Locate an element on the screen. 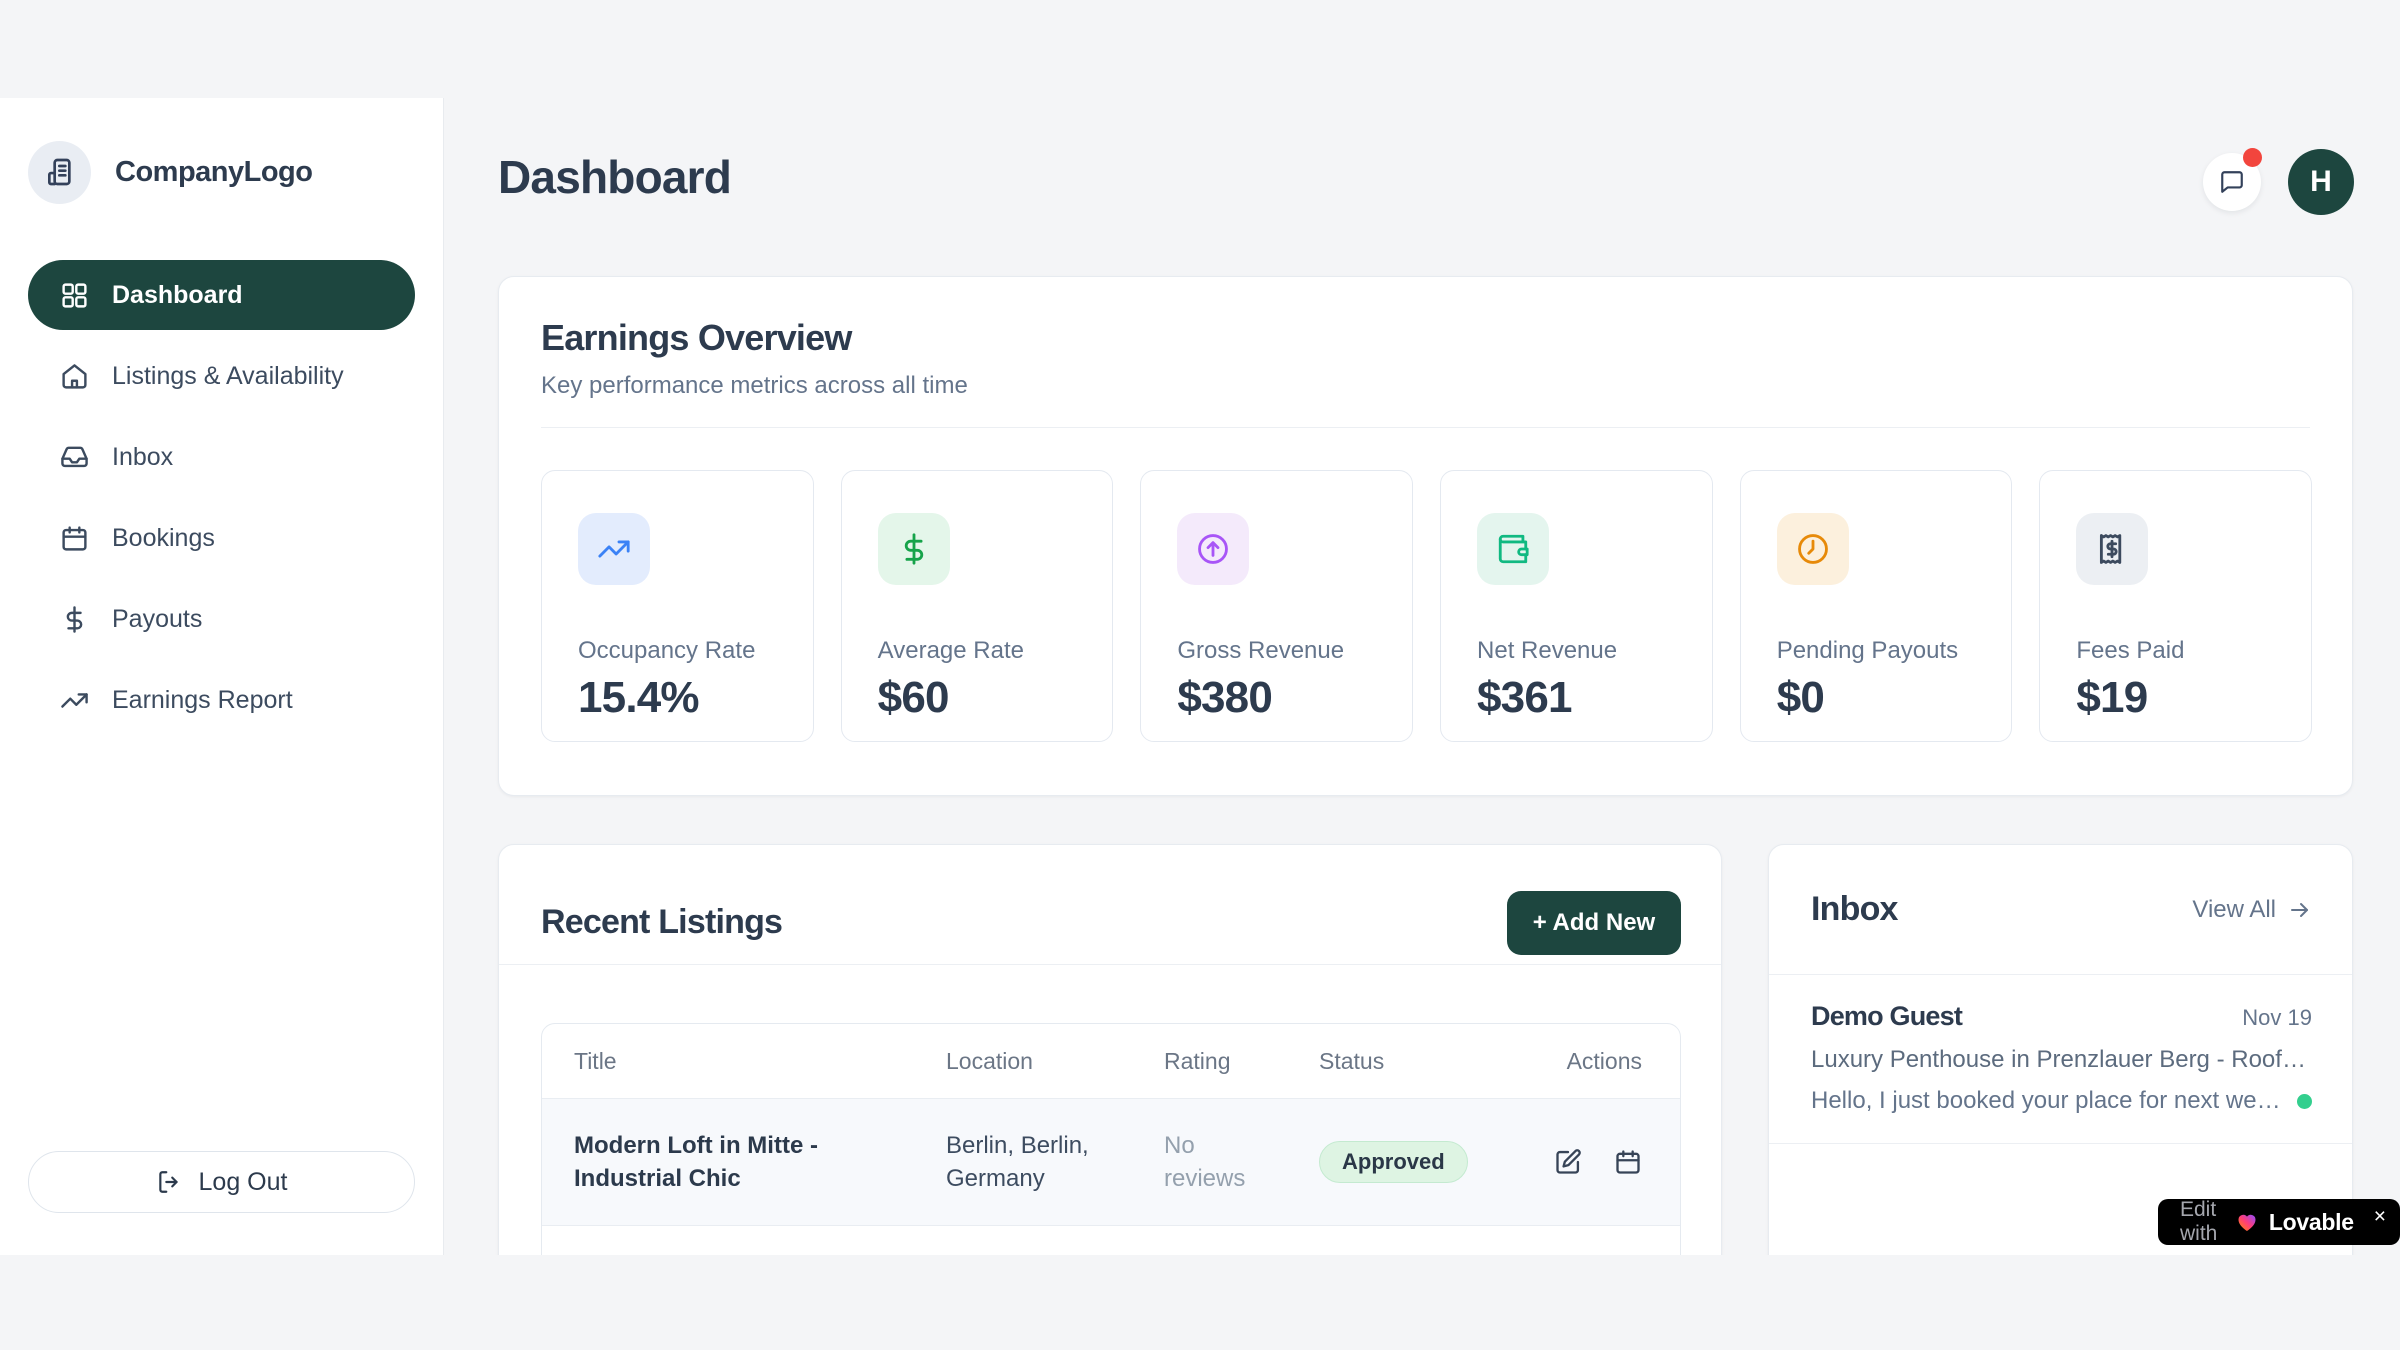  metric-occupancy-rate: Occupancy Rate 15.4% is located at coordinates (677, 606).